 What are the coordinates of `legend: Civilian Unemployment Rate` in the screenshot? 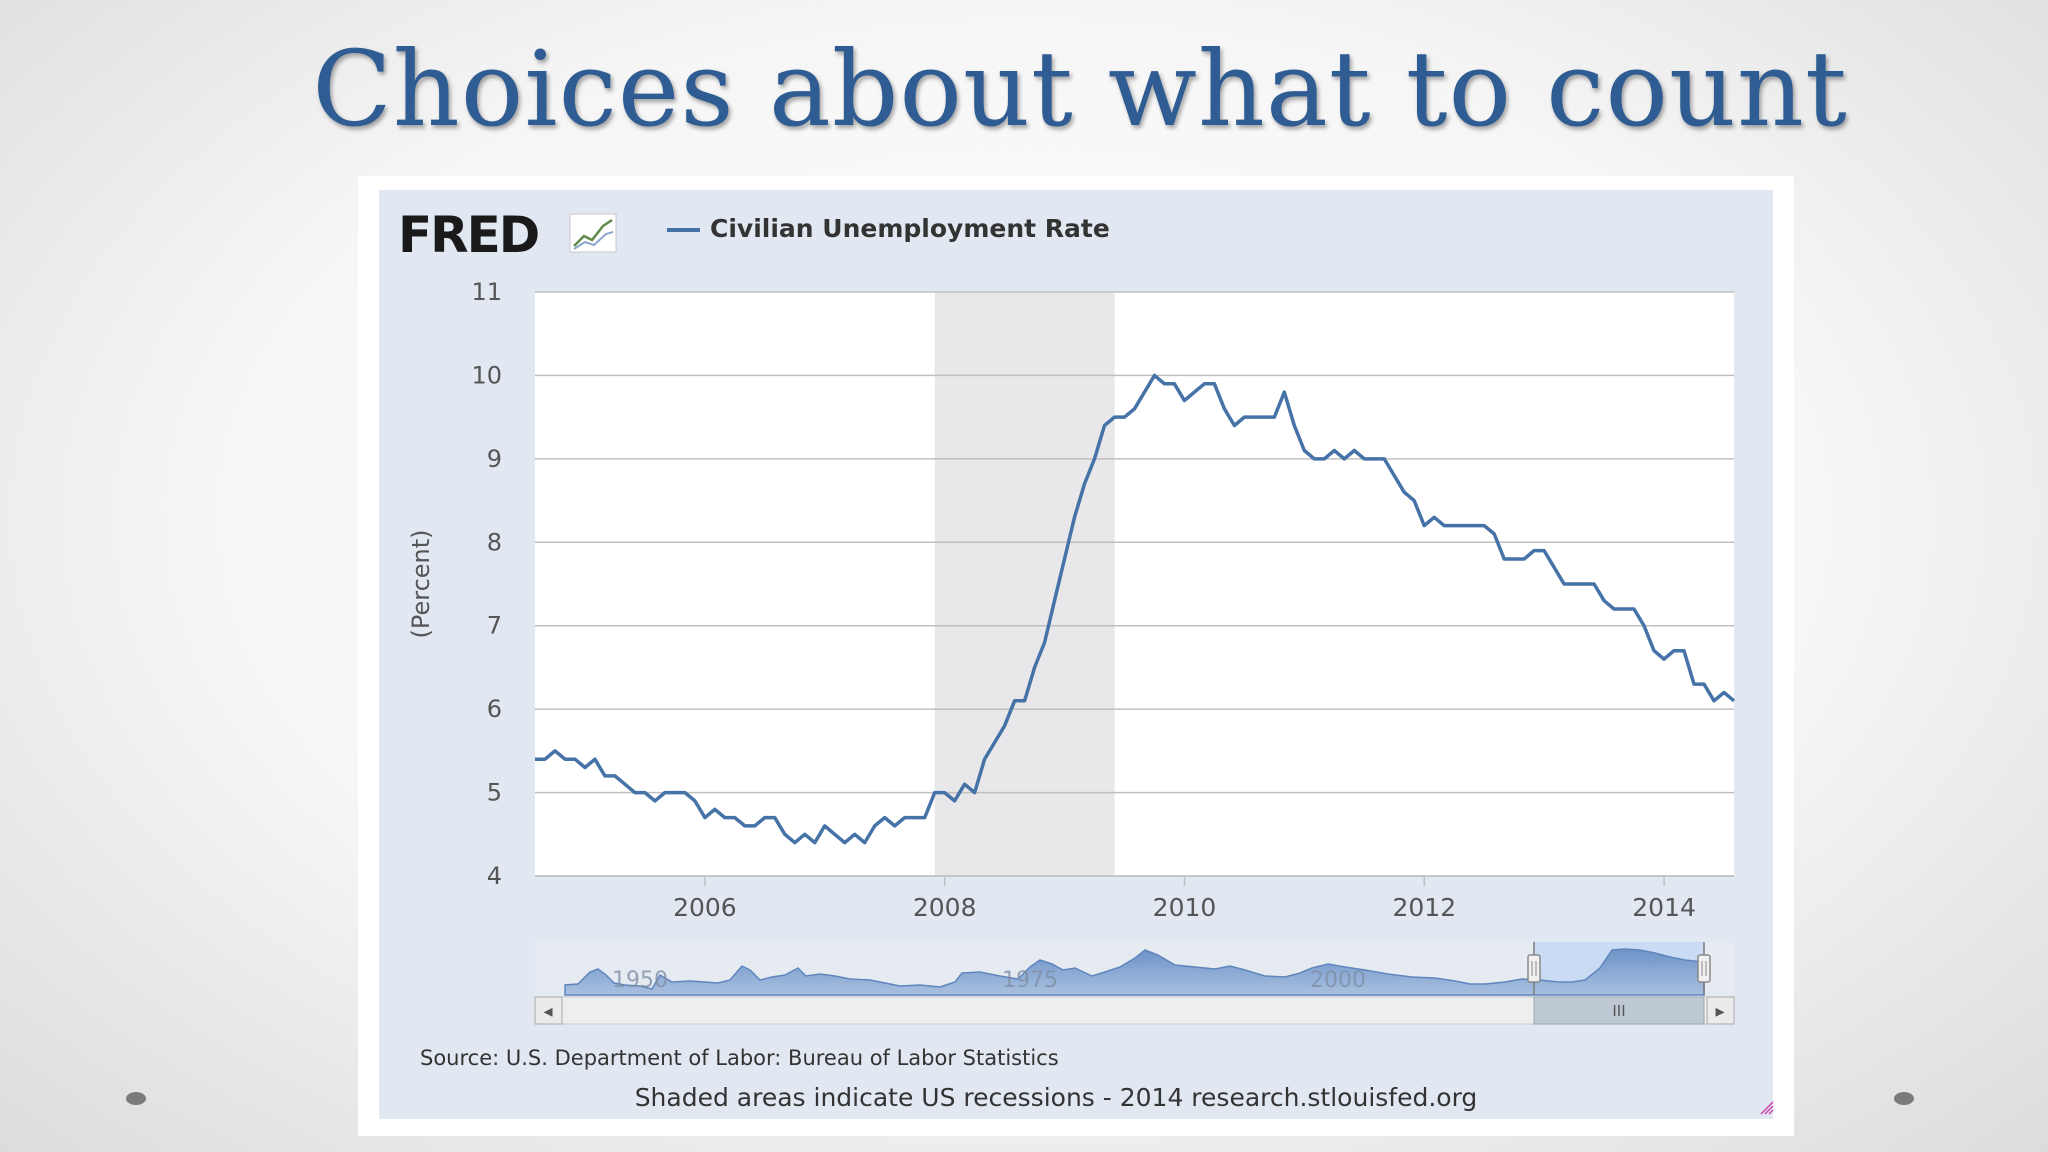 It's located at (888, 228).